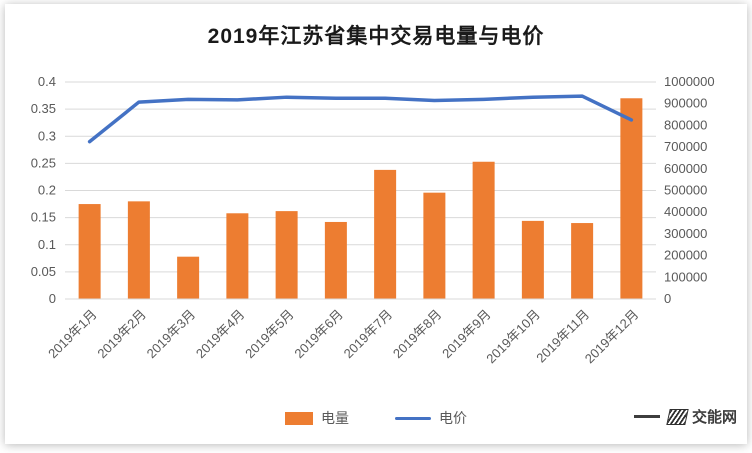  I want to click on left-axis-tick: 0.05, so click(43, 271).